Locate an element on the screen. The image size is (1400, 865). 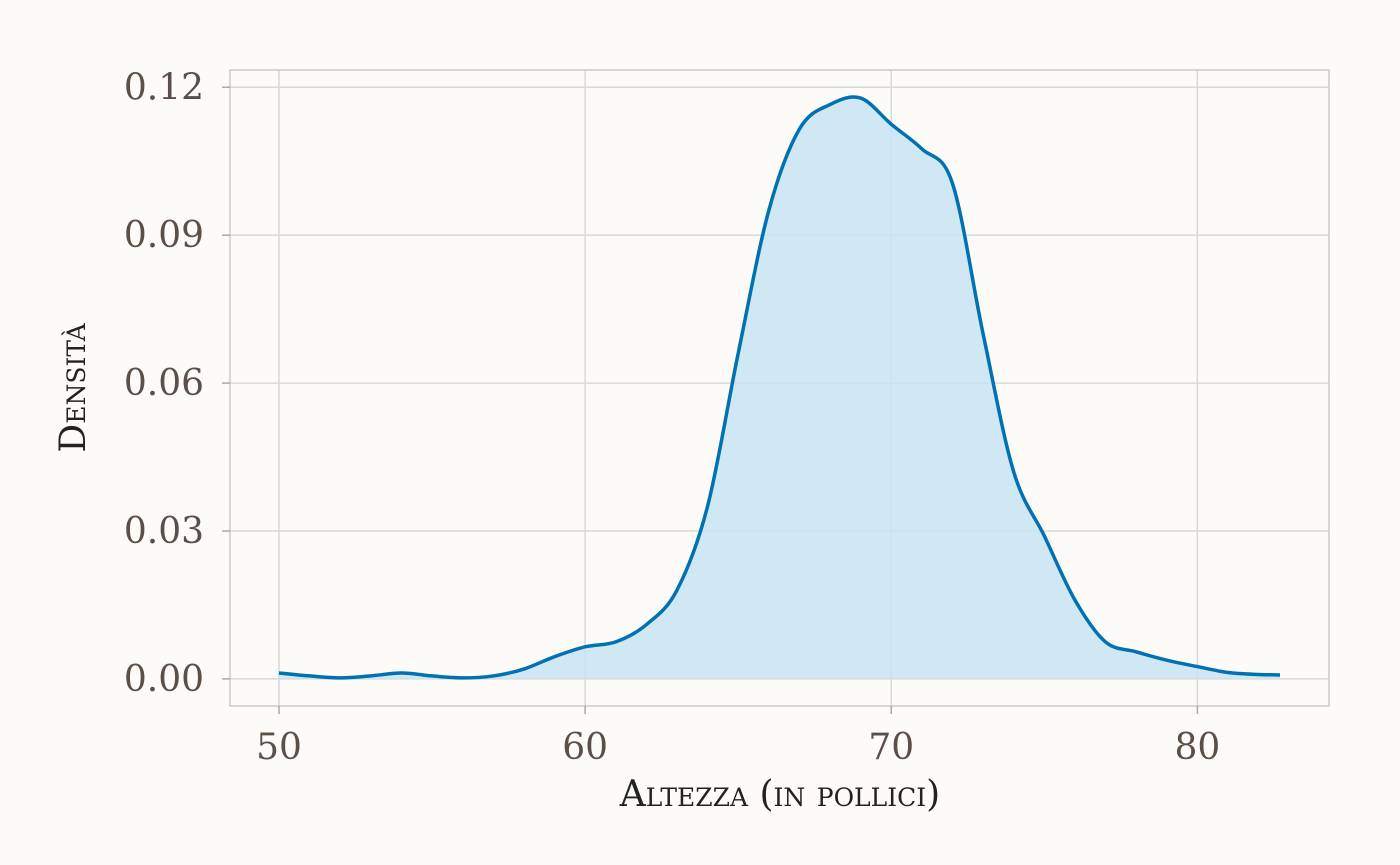
y-tick-label: 0.09 is located at coordinates (164, 235).